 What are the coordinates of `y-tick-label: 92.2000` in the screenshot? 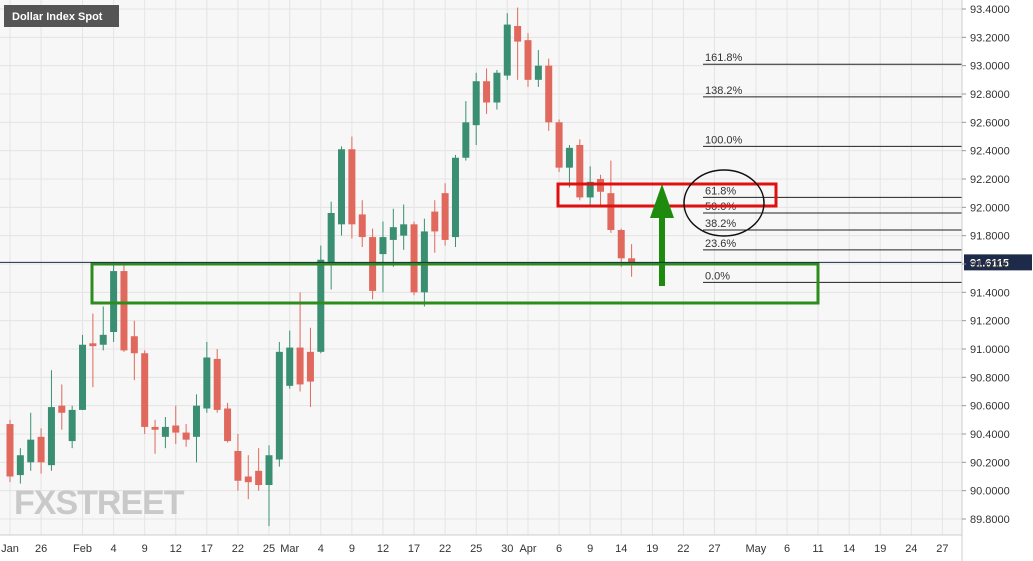 It's located at (990, 180).